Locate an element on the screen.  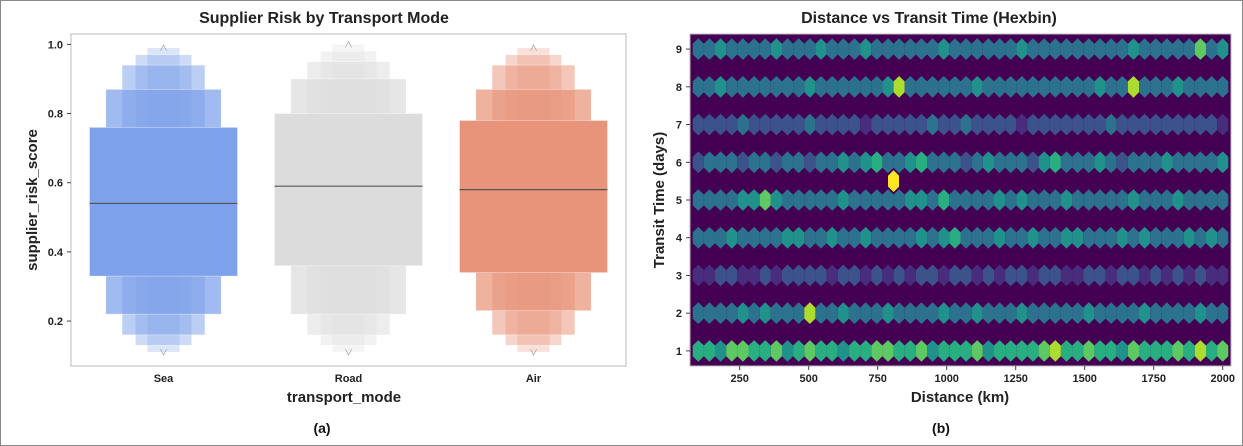
boxen-outlier-low-air is located at coordinates (533, 352).